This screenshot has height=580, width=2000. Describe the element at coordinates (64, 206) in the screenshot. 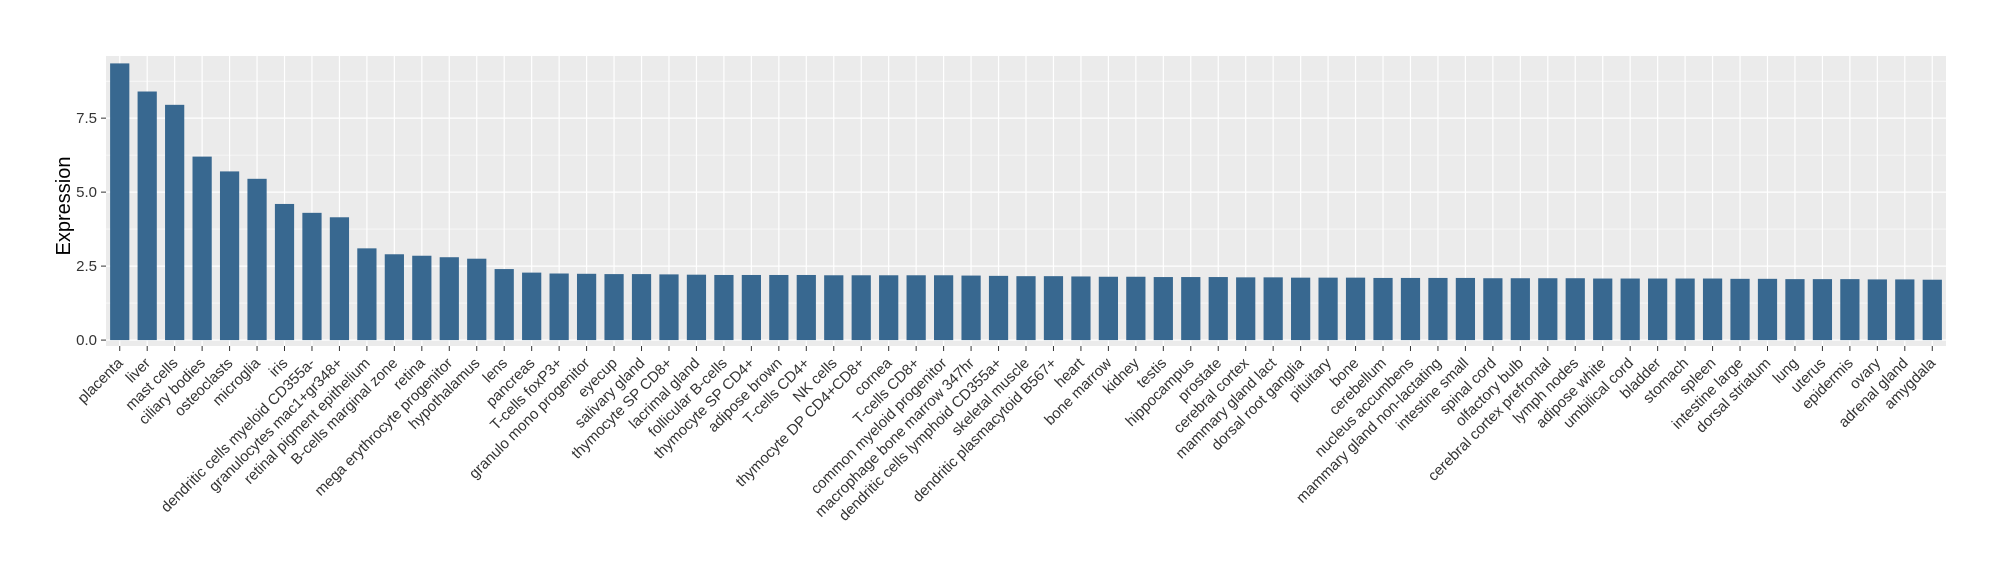

I see `y-axis-title: Expression` at that location.